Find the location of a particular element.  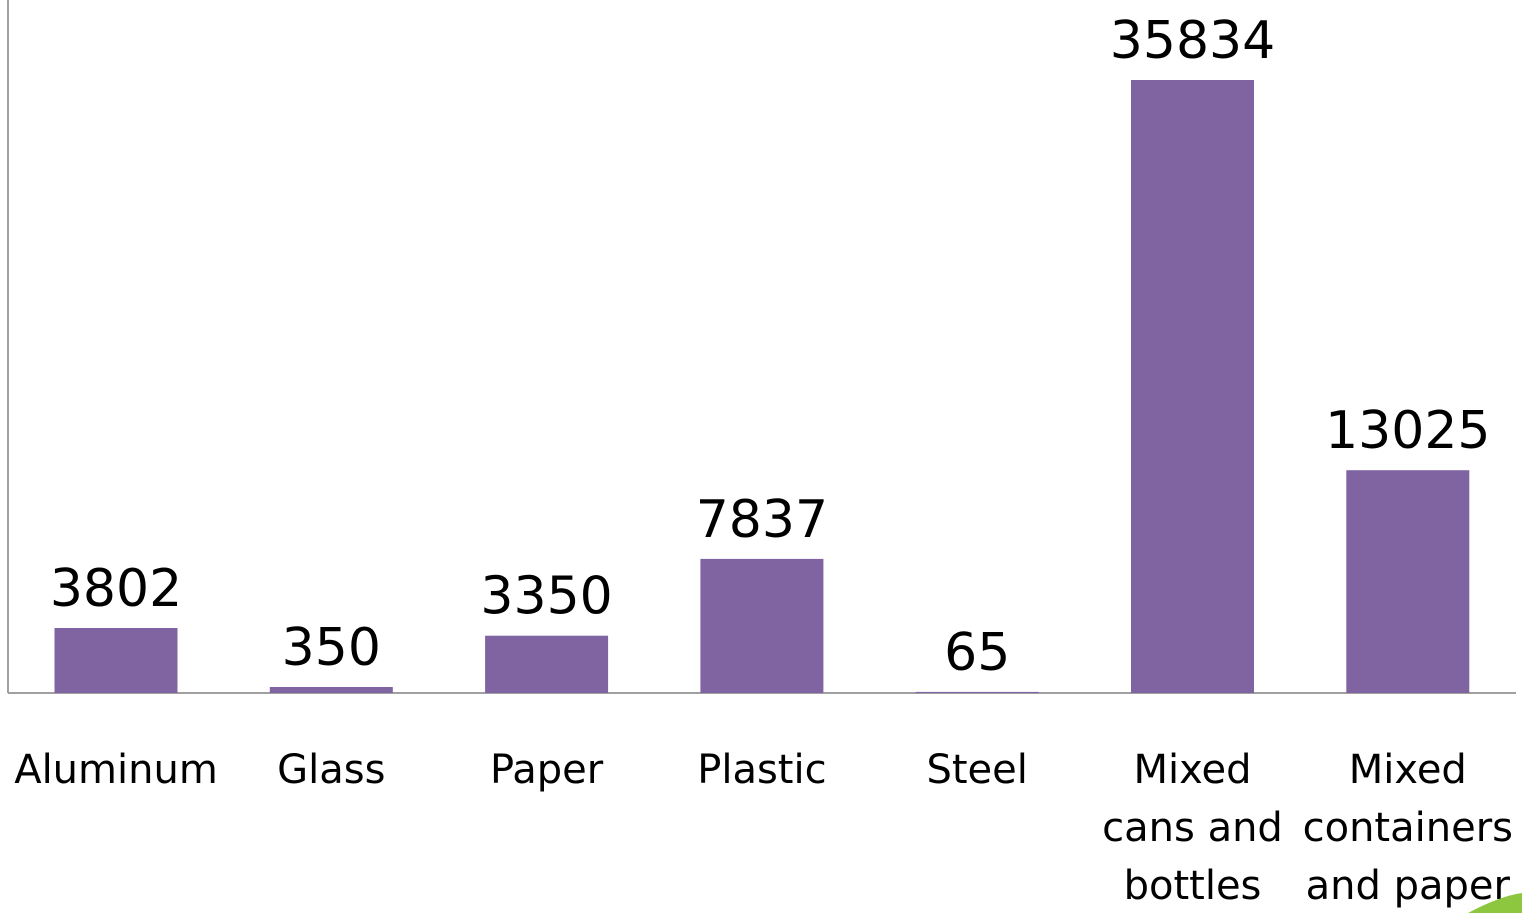

data-label: 350 is located at coordinates (331, 648).